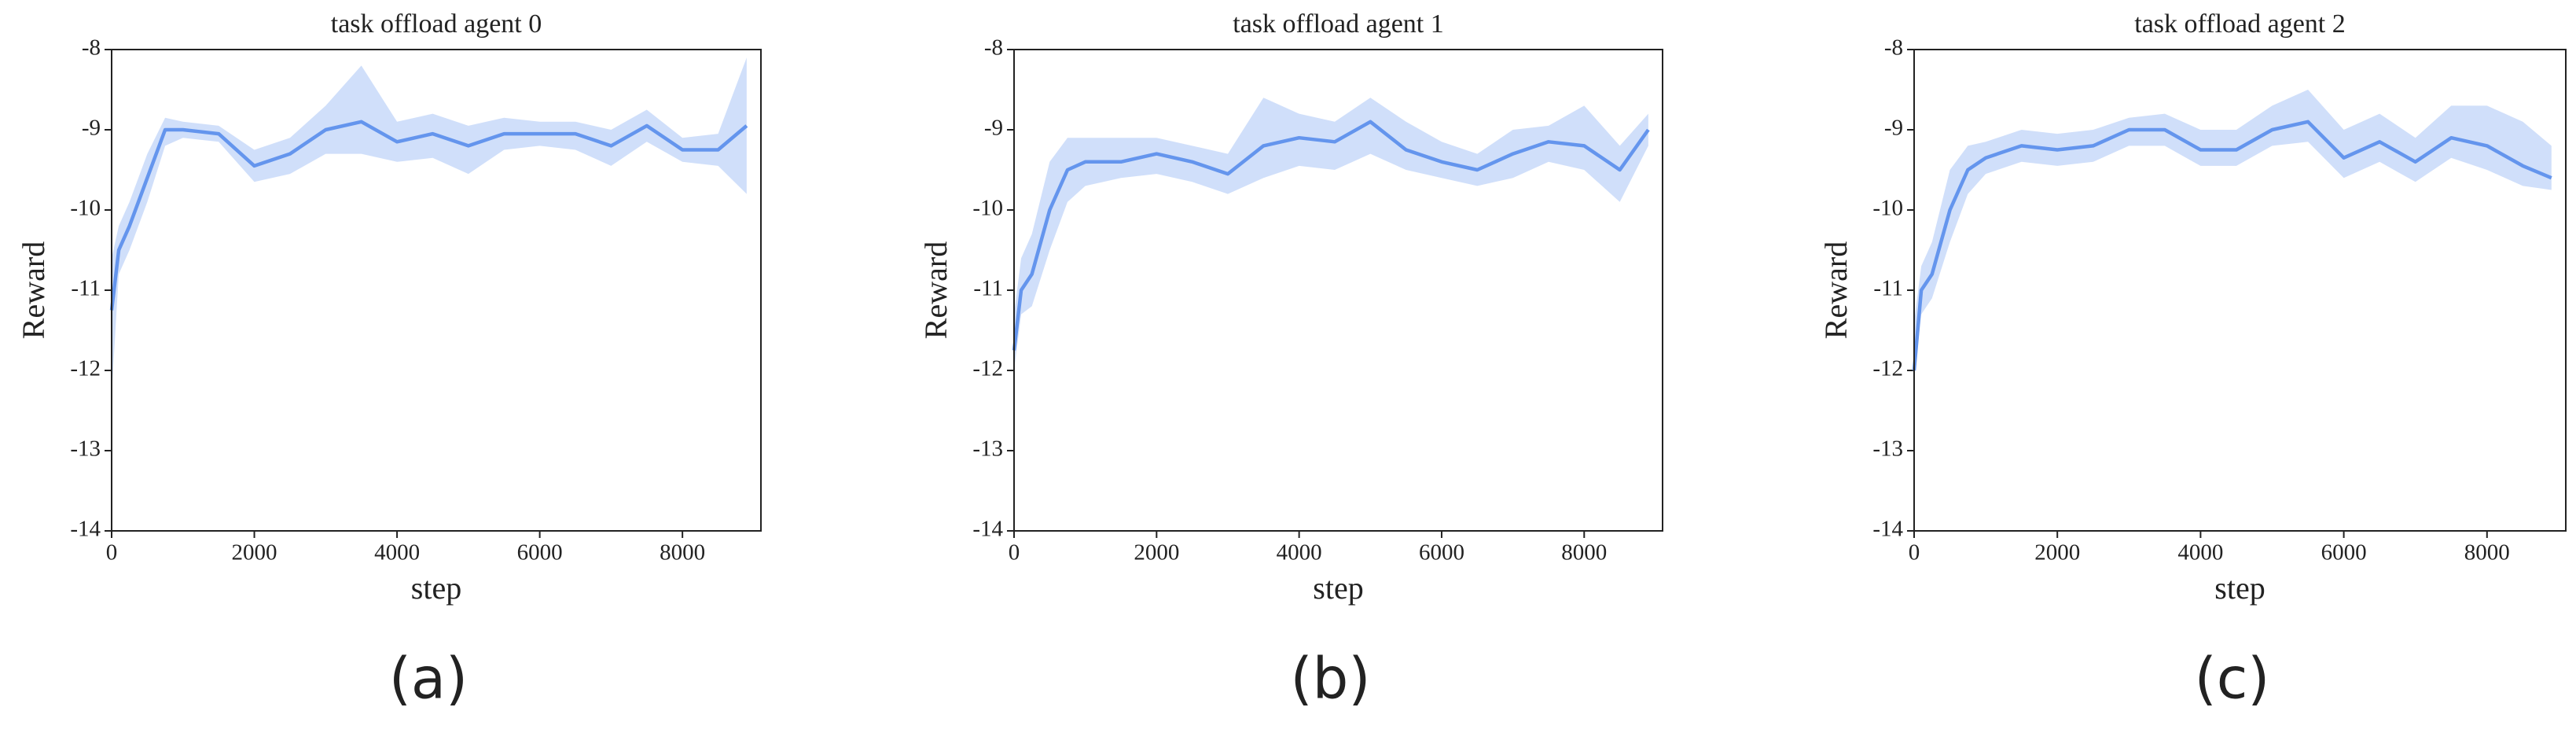  What do you see at coordinates (2239, 24) in the screenshot?
I see `chart-title: task offload agent 2` at bounding box center [2239, 24].